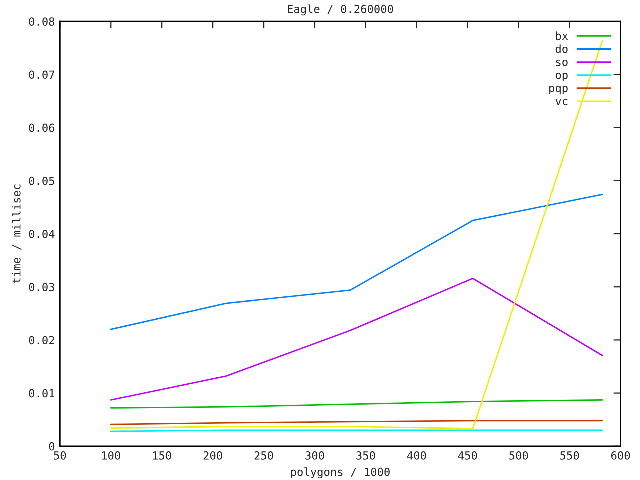  Describe the element at coordinates (562, 102) in the screenshot. I see `legend-label: vc` at that location.